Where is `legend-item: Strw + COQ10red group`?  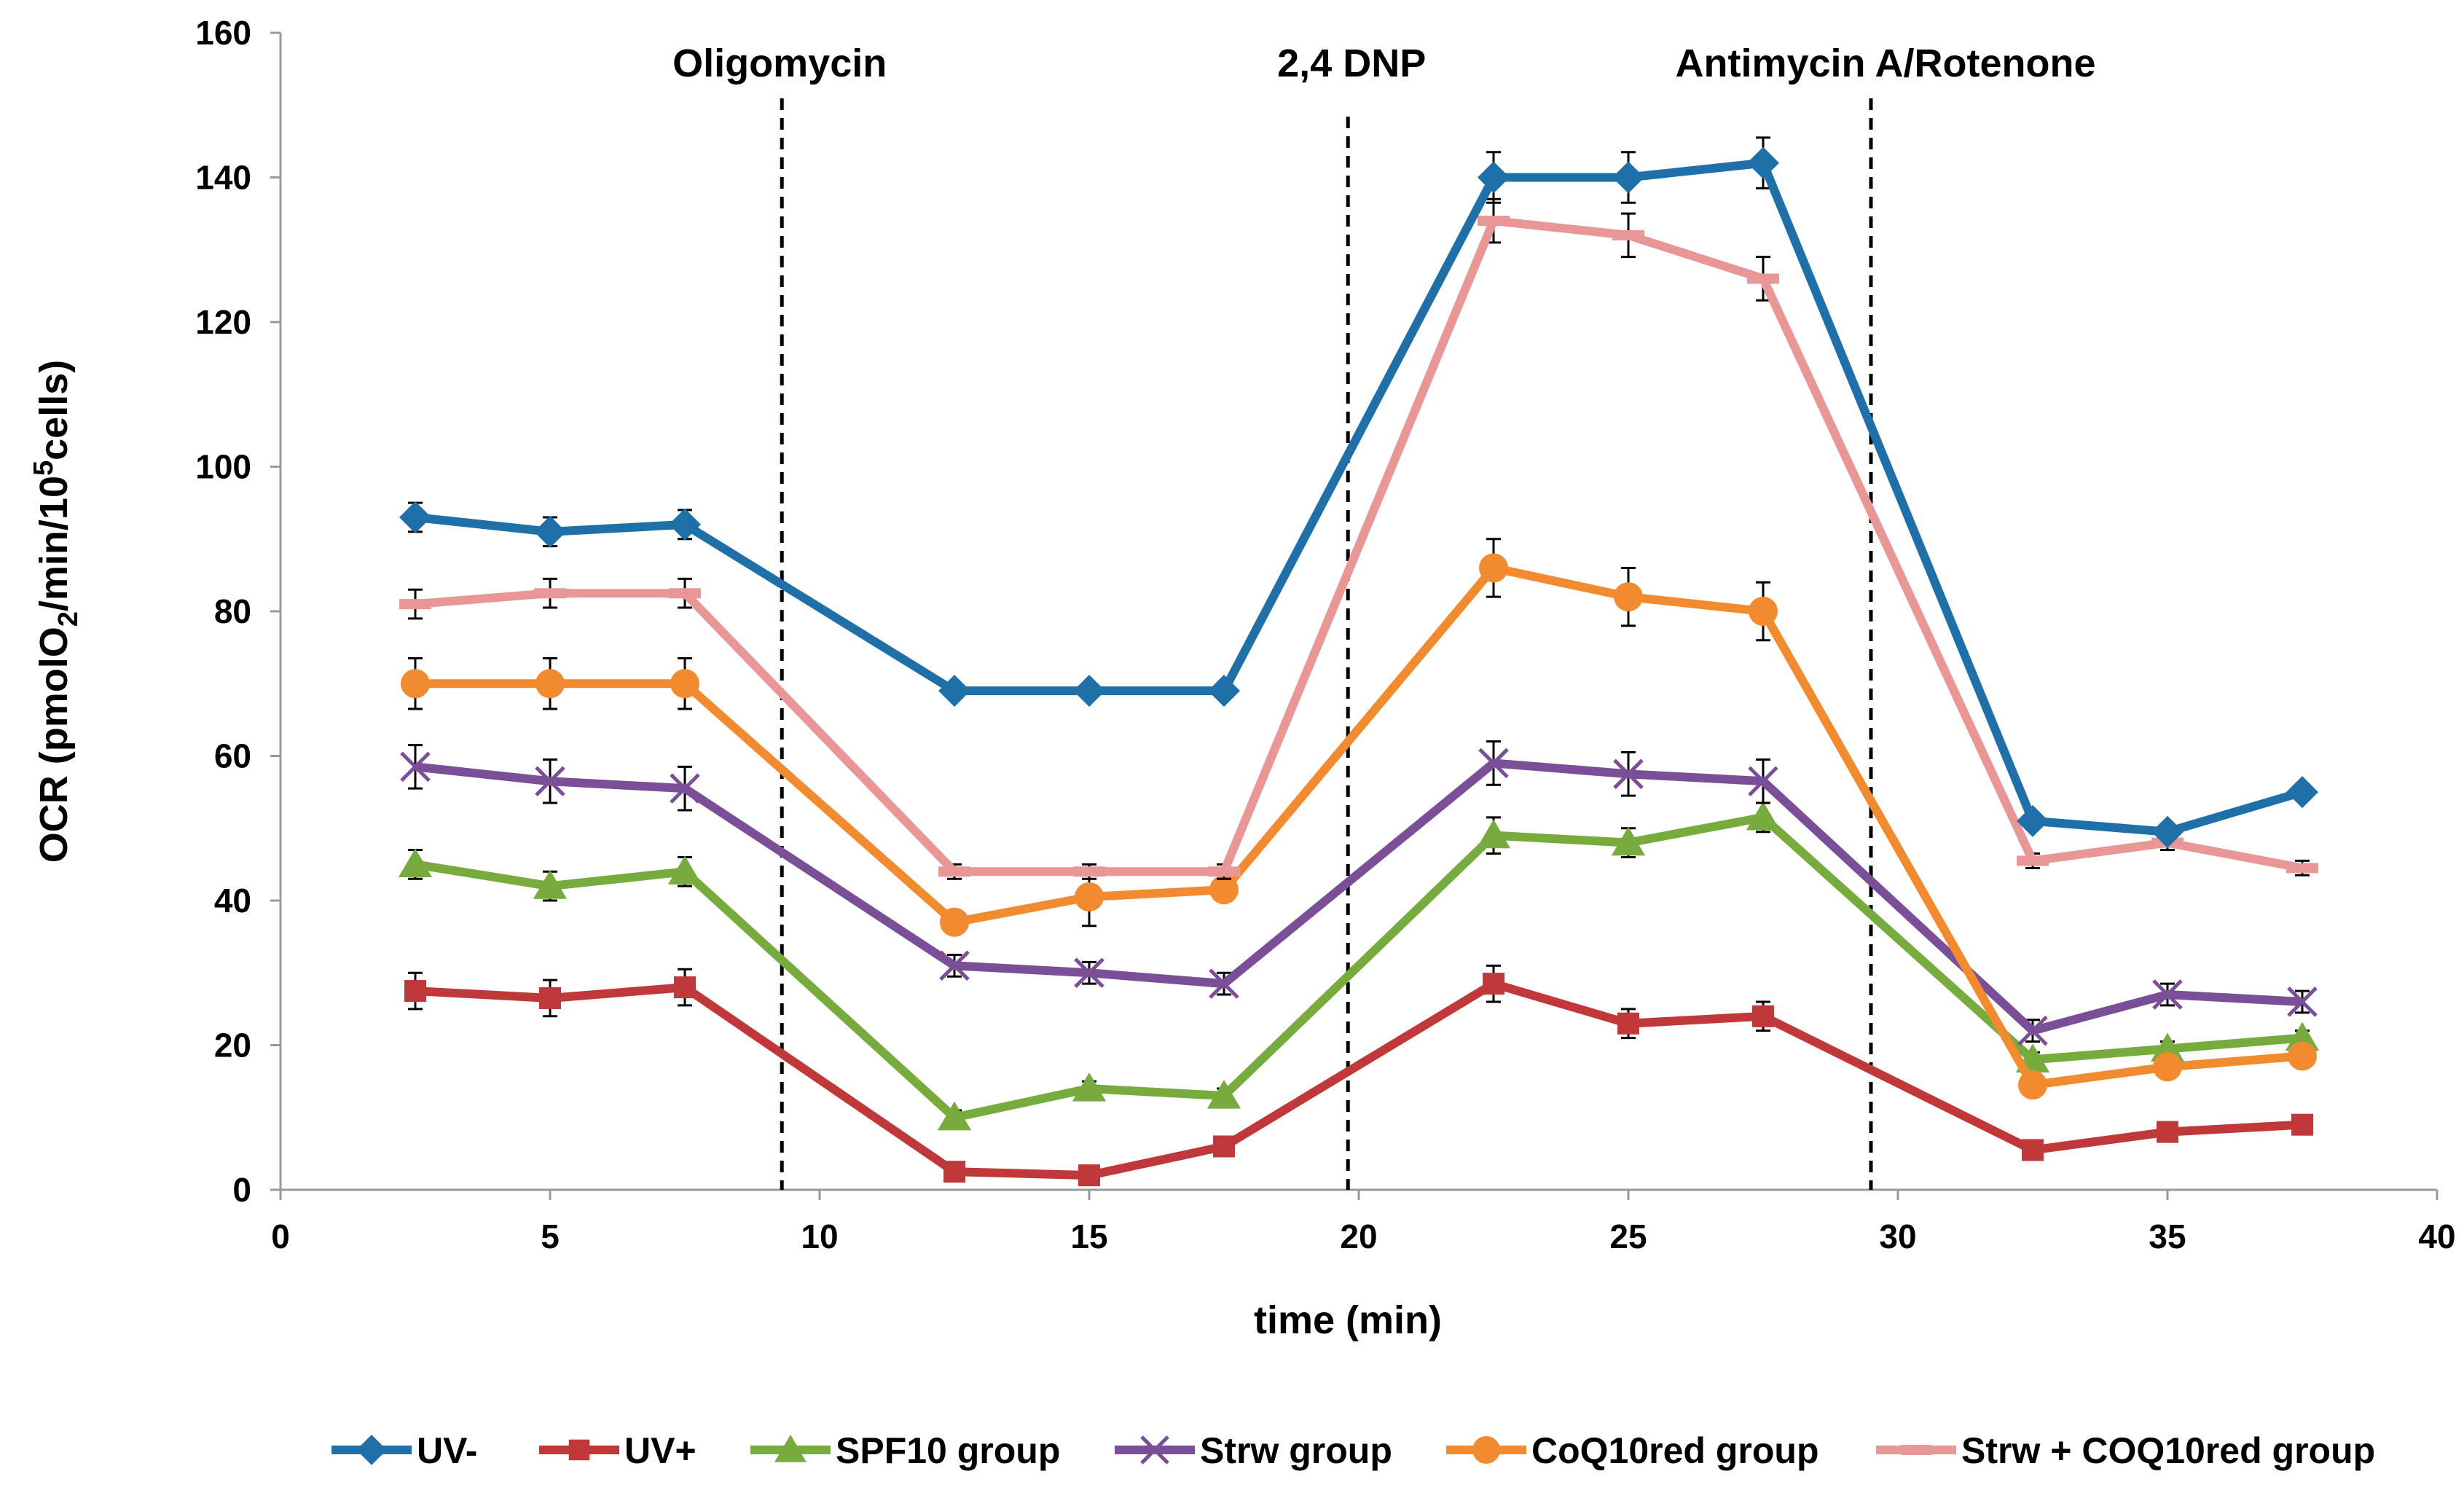
legend-item: Strw + COQ10red group is located at coordinates (2126, 1450).